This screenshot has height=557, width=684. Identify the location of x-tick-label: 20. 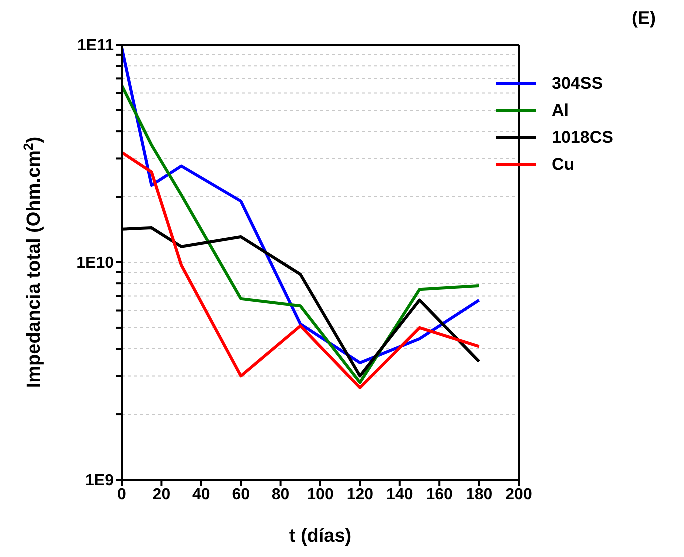
(161, 495).